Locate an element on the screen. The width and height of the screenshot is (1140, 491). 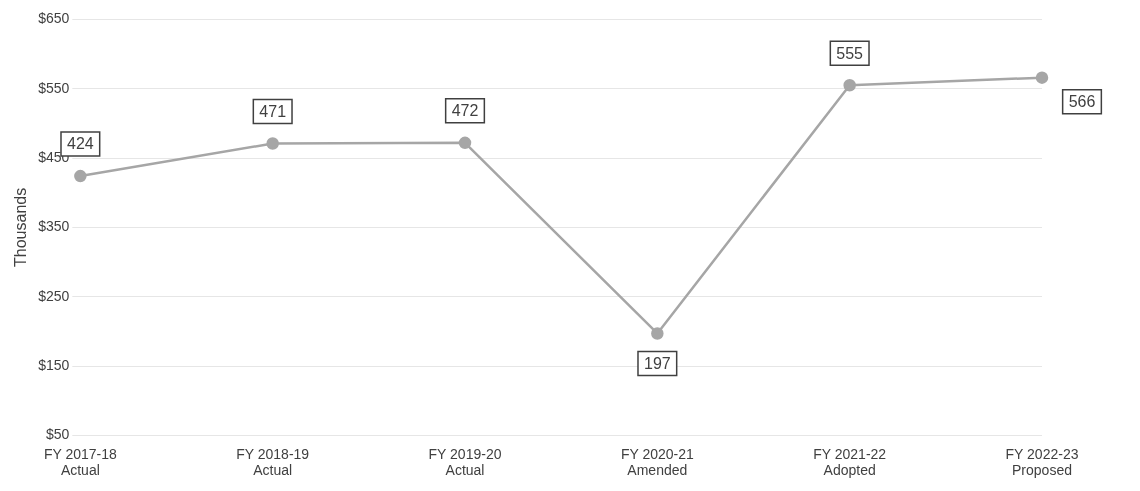
x-tick-label: FY 2021-22 Adopted is located at coordinates (850, 462).